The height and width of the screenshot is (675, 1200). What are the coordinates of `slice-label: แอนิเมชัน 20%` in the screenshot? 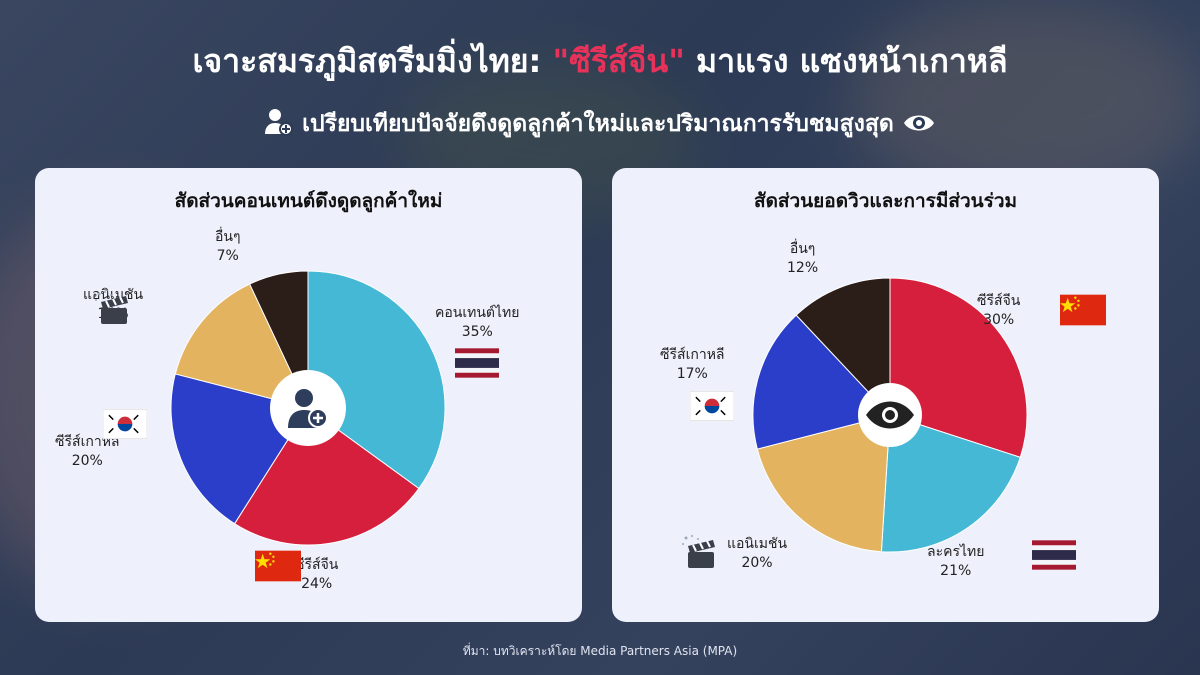 It's located at (757, 554).